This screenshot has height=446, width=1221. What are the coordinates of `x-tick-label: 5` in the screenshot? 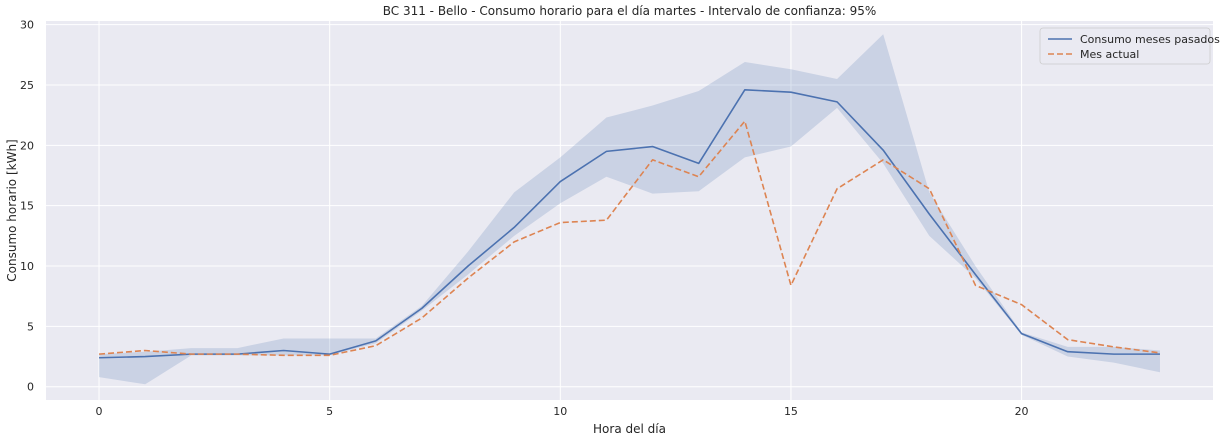 It's located at (329, 411).